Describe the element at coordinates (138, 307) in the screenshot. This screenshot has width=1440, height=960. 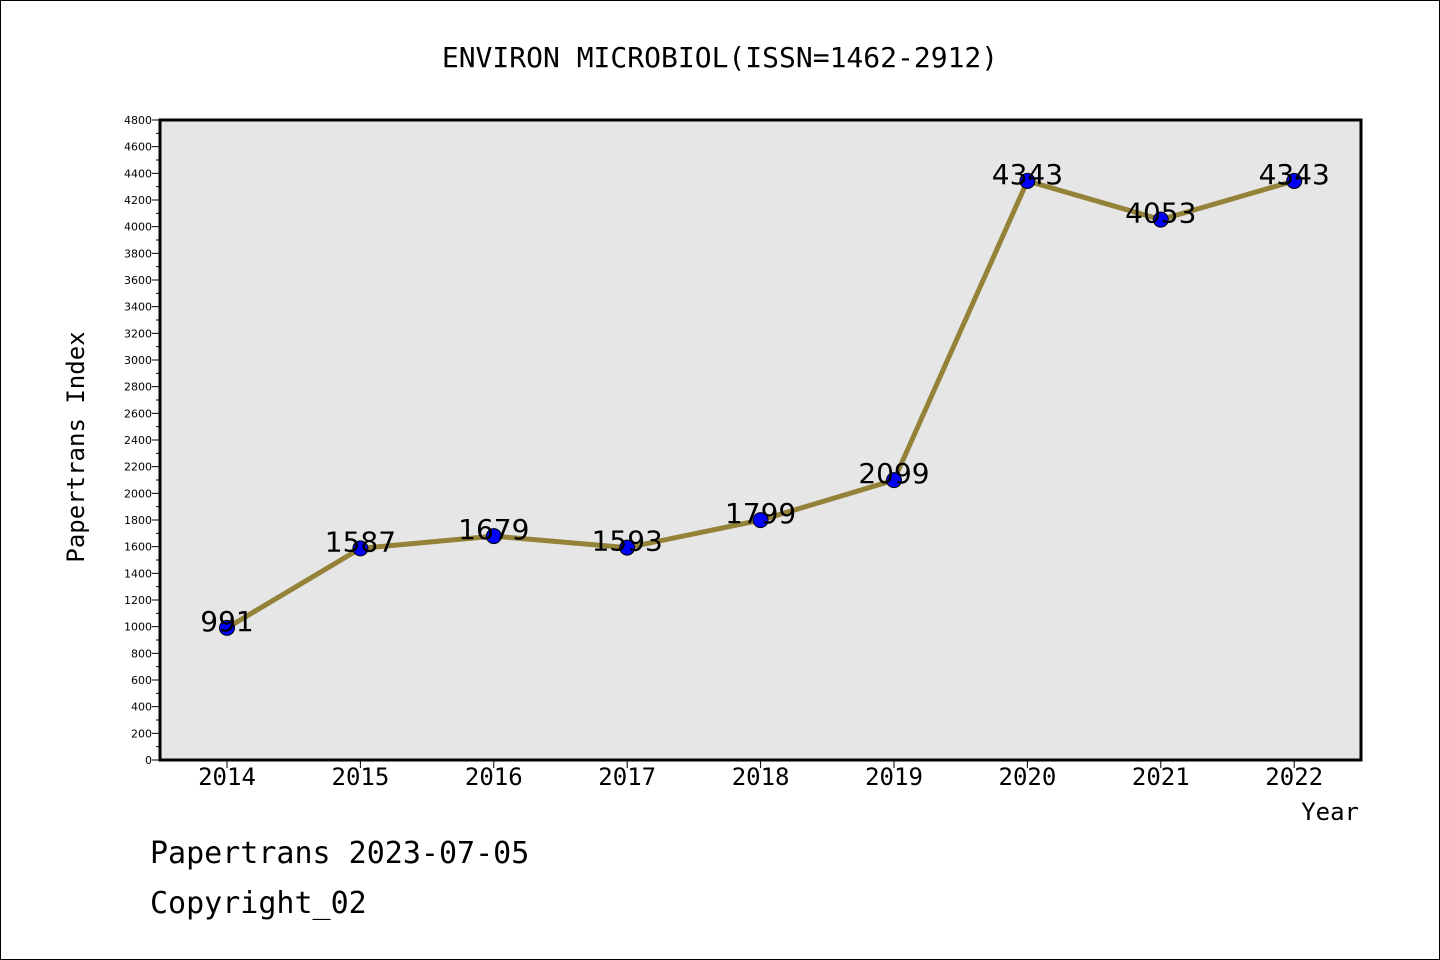
I see `y-tick-label: 3400` at that location.